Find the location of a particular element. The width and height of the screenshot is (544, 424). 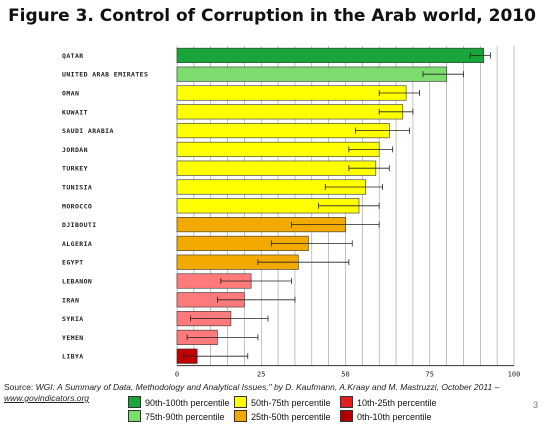

legend-item: 10th-25th percentile is located at coordinates (388, 402).